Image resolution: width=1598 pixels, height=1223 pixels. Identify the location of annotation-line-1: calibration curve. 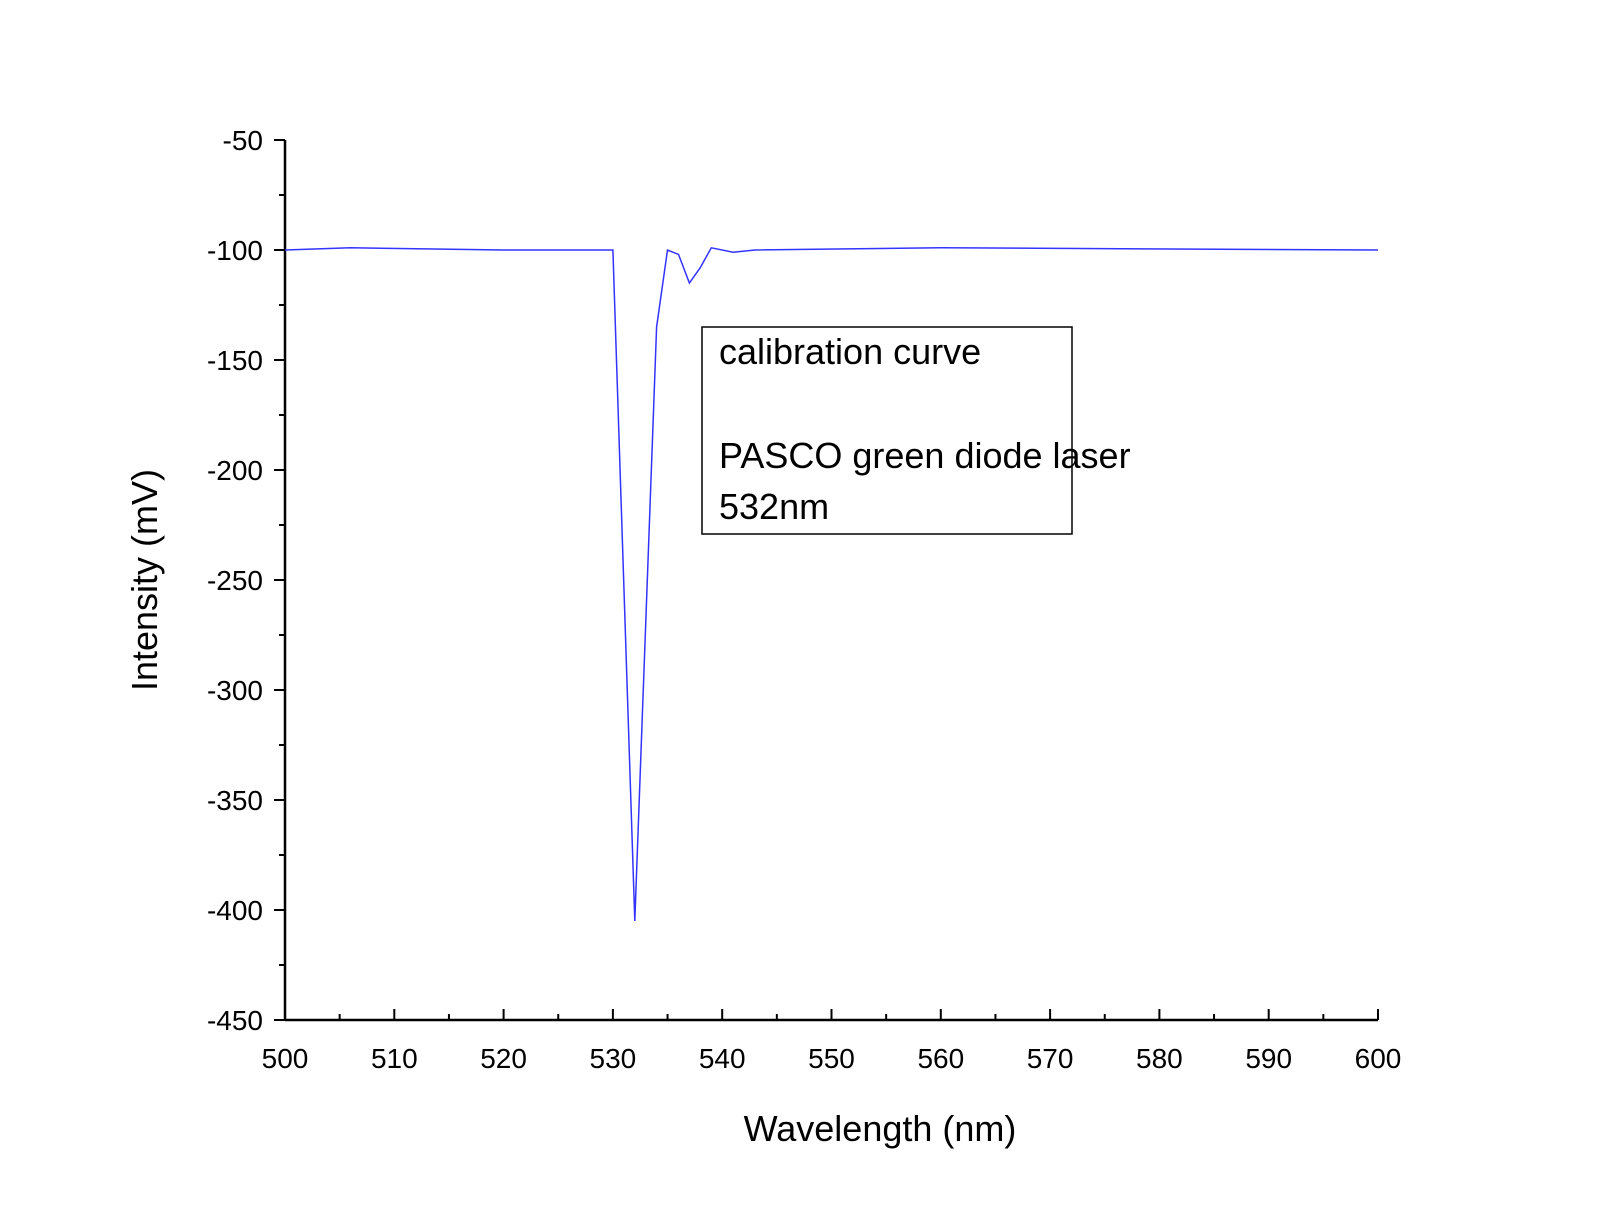
(850, 351).